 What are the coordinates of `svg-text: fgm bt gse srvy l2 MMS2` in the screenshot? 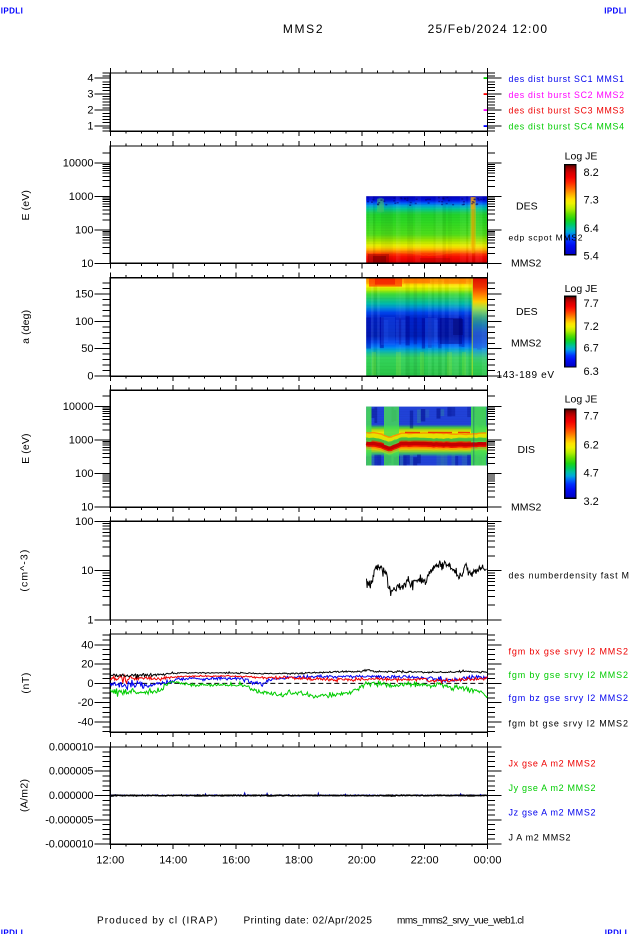 It's located at (569, 724).